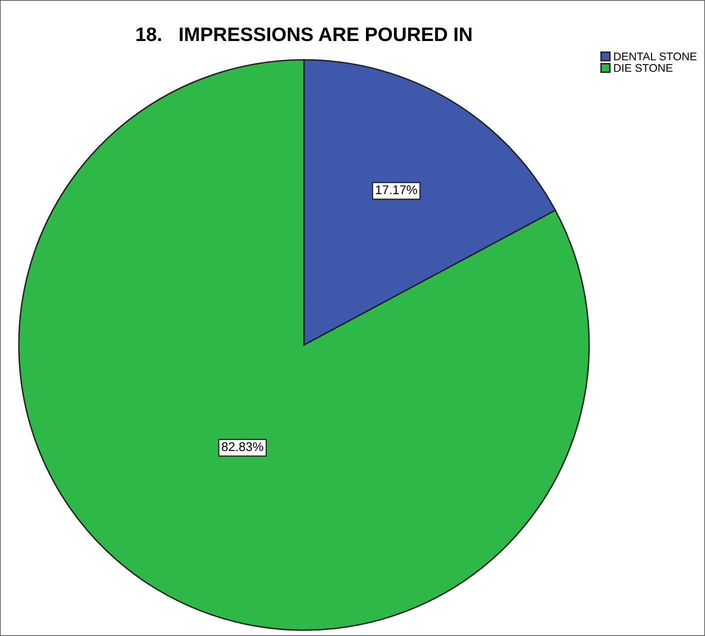 Image resolution: width=705 pixels, height=636 pixels. What do you see at coordinates (304, 34) in the screenshot?
I see `chart-title: 18. IMPRESSIONS ARE POURED IN` at bounding box center [304, 34].